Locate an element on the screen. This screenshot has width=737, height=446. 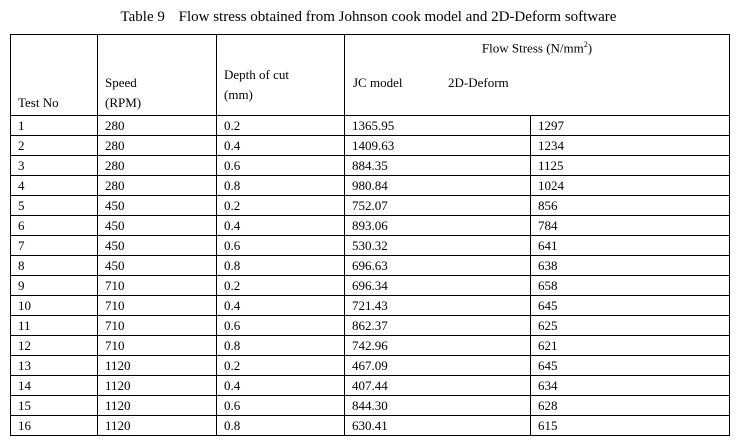
table-row: 2 280 0.4 1409.63 1234 is located at coordinates (370, 145).